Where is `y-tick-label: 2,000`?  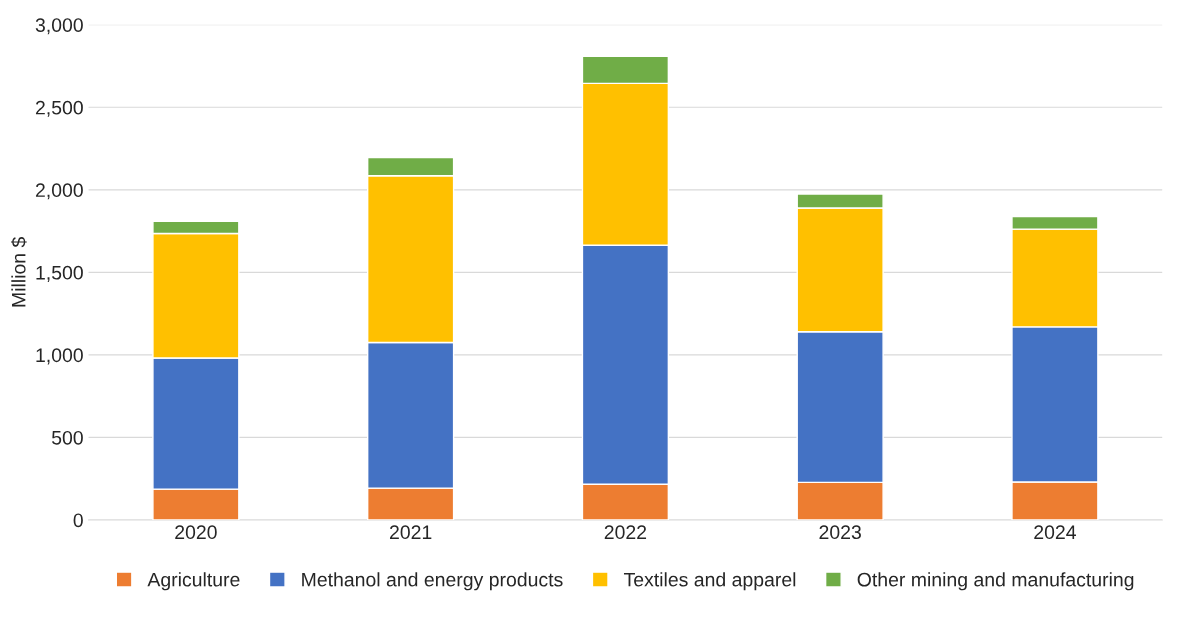
y-tick-label: 2,000 is located at coordinates (59, 191).